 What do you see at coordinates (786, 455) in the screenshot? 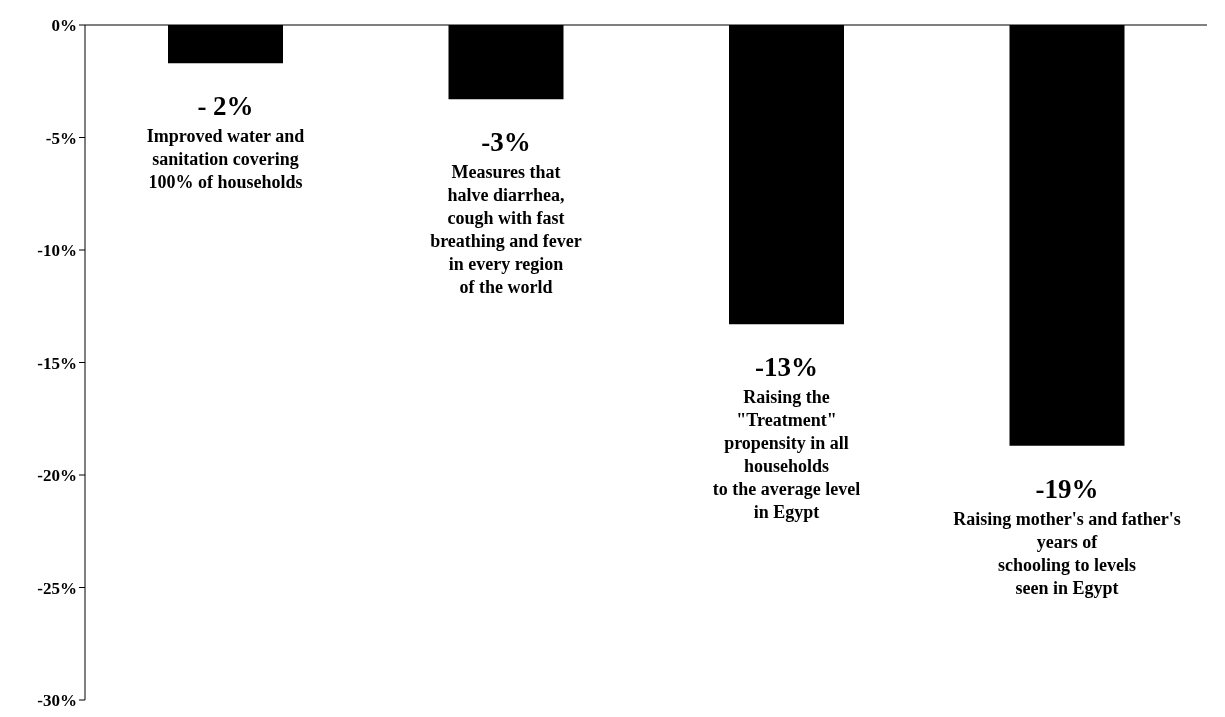
I see `annotation: Raising the "Treatment" propensity in all households to the average level in Egypt` at bounding box center [786, 455].